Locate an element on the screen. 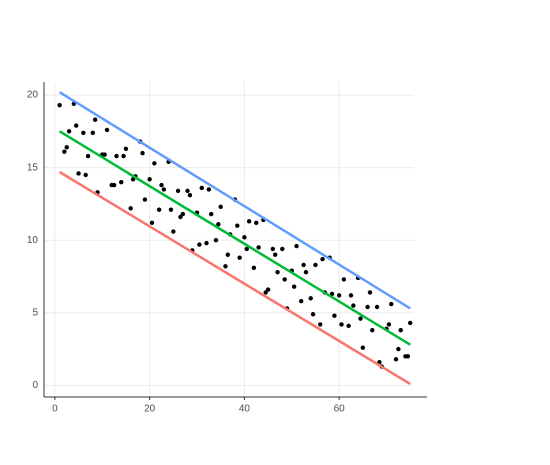 This screenshot has height=465, width=550. y-tick-label: 0 is located at coordinates (35, 385).